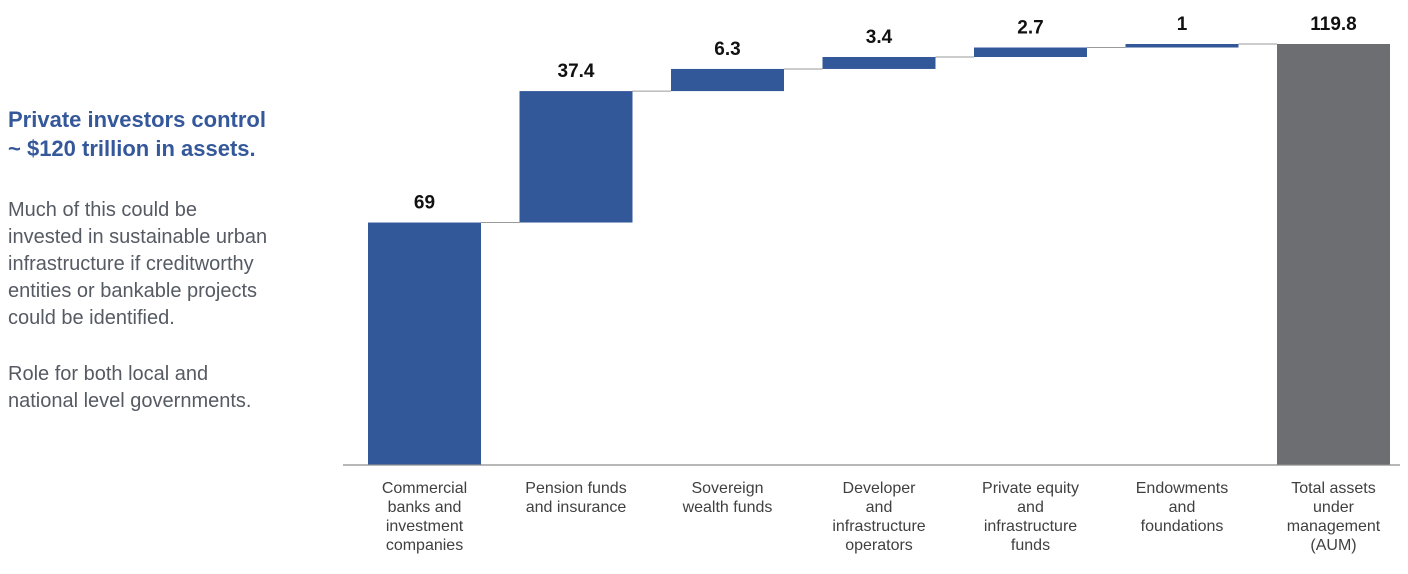  Describe the element at coordinates (879, 37) in the screenshot. I see `data-label-4: 3.4` at that location.